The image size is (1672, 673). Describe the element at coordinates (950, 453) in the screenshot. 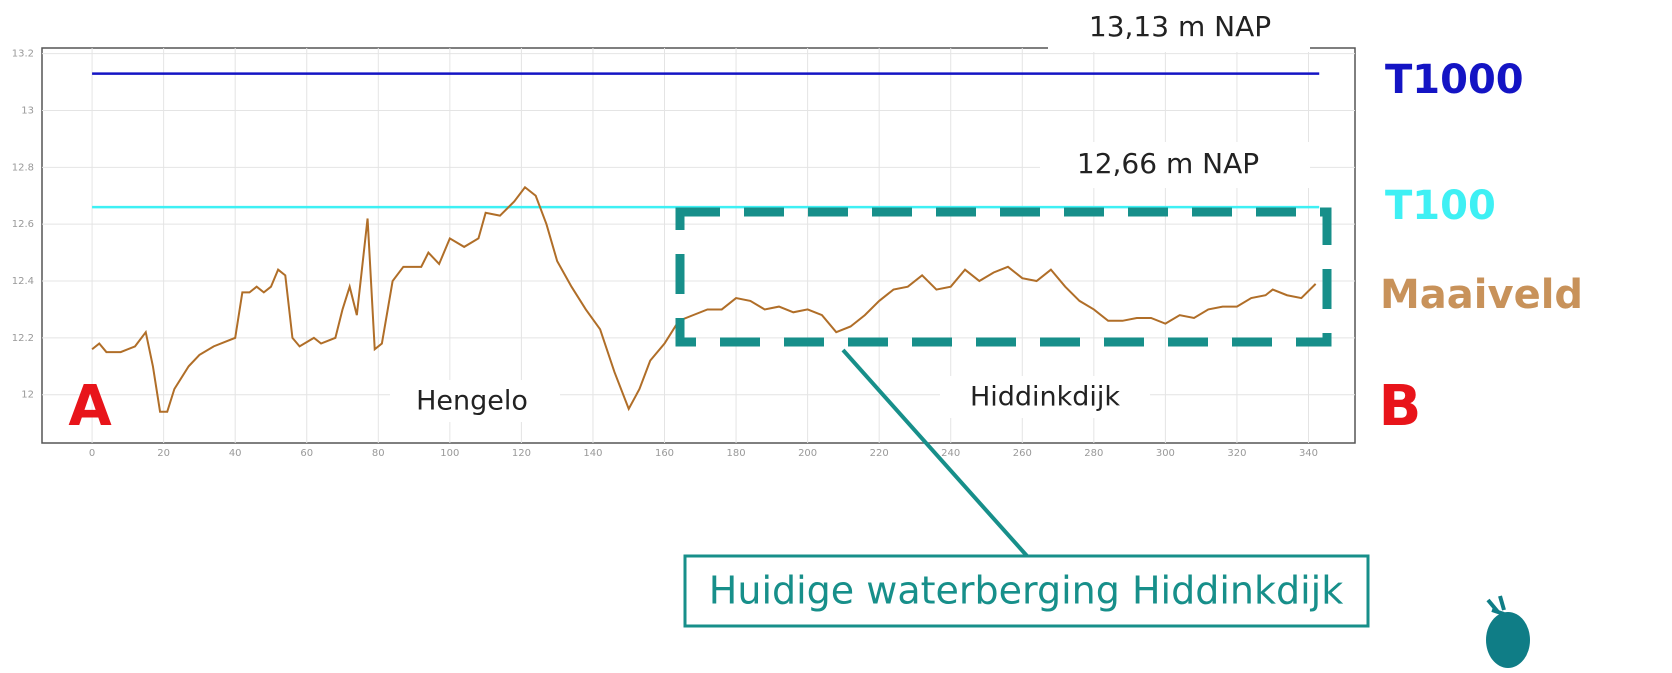

I see `x-tick-label: 240` at that location.